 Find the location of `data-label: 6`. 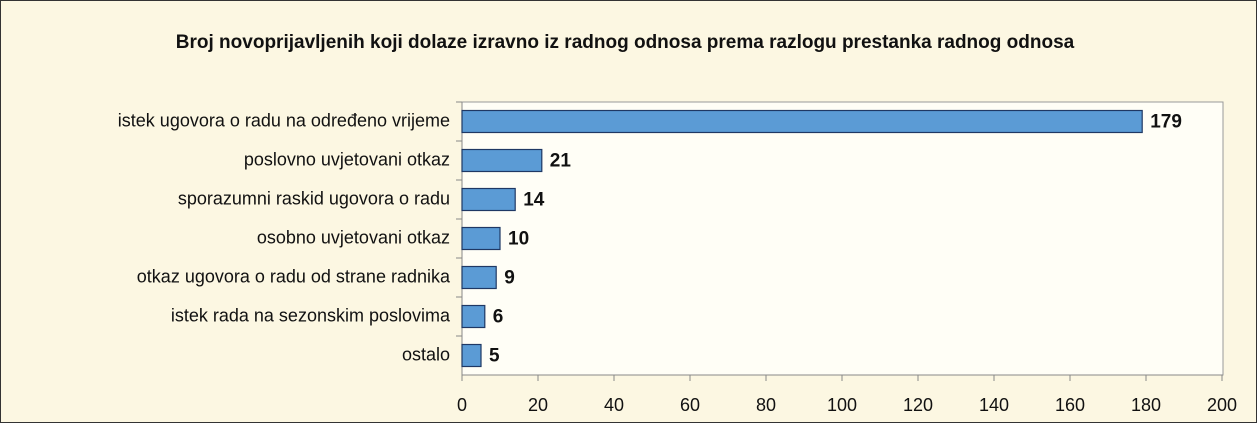

data-label: 6 is located at coordinates (498, 317).